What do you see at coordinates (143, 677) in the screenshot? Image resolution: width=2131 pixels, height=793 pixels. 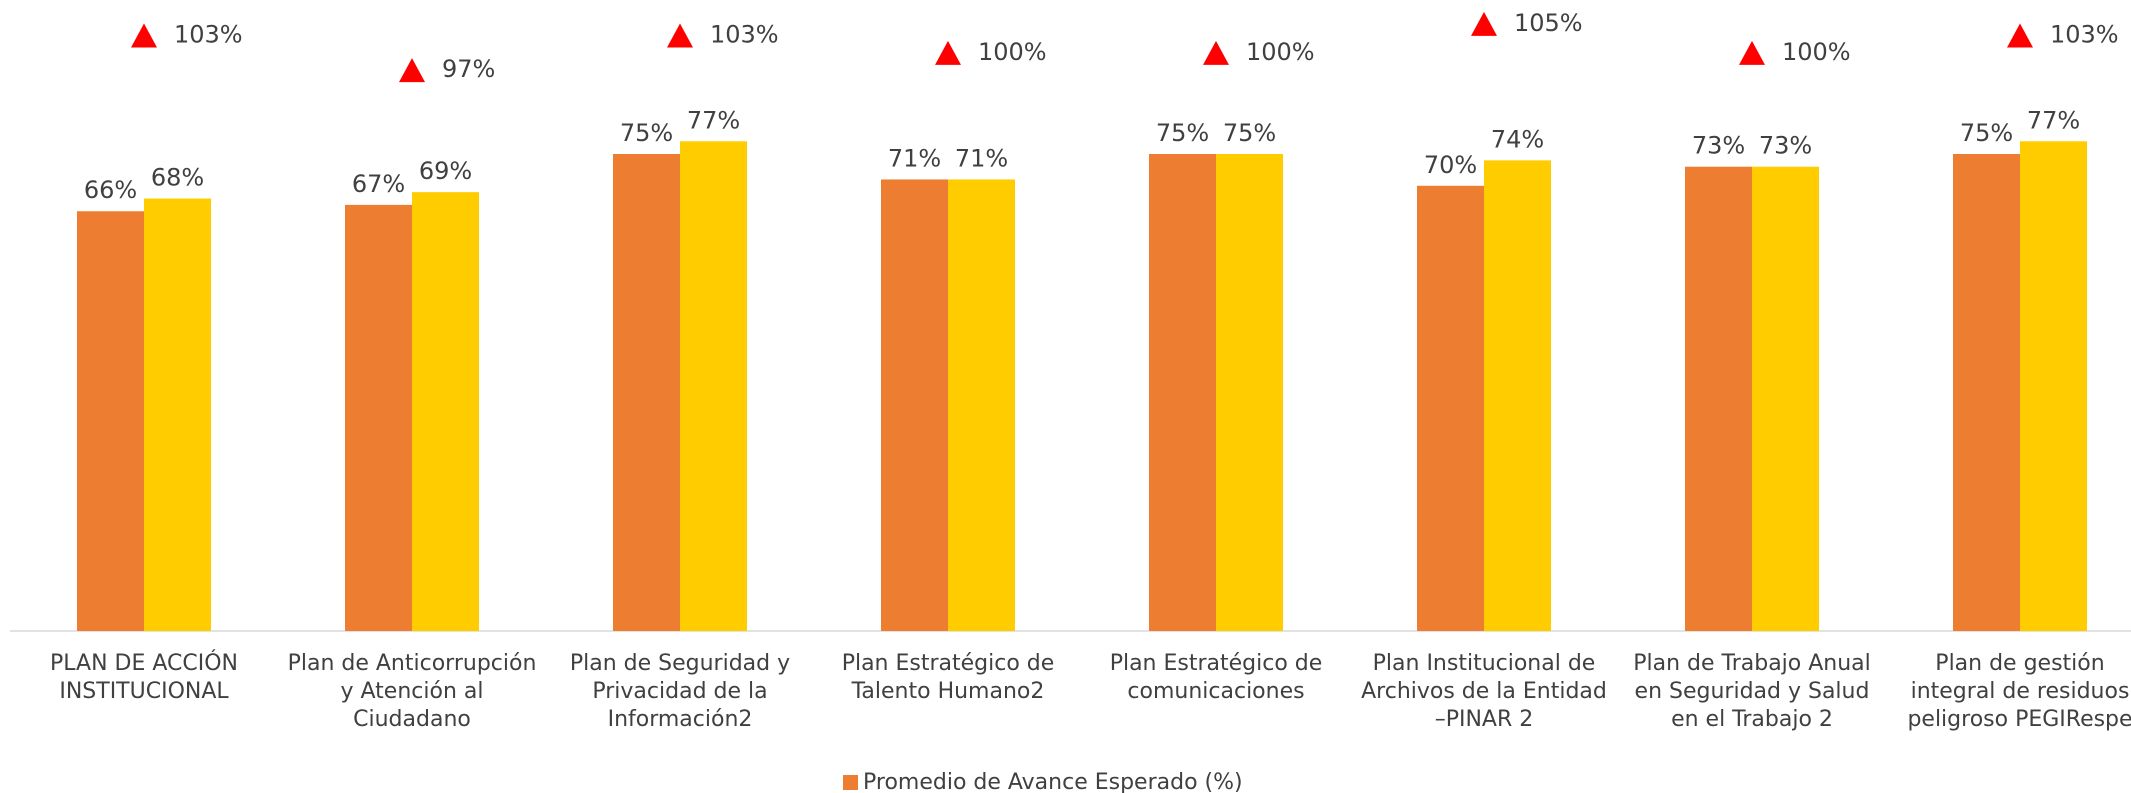 I see `x-tick-label: PLAN DE ACCIÓN INSTITUCIONAL` at bounding box center [143, 677].